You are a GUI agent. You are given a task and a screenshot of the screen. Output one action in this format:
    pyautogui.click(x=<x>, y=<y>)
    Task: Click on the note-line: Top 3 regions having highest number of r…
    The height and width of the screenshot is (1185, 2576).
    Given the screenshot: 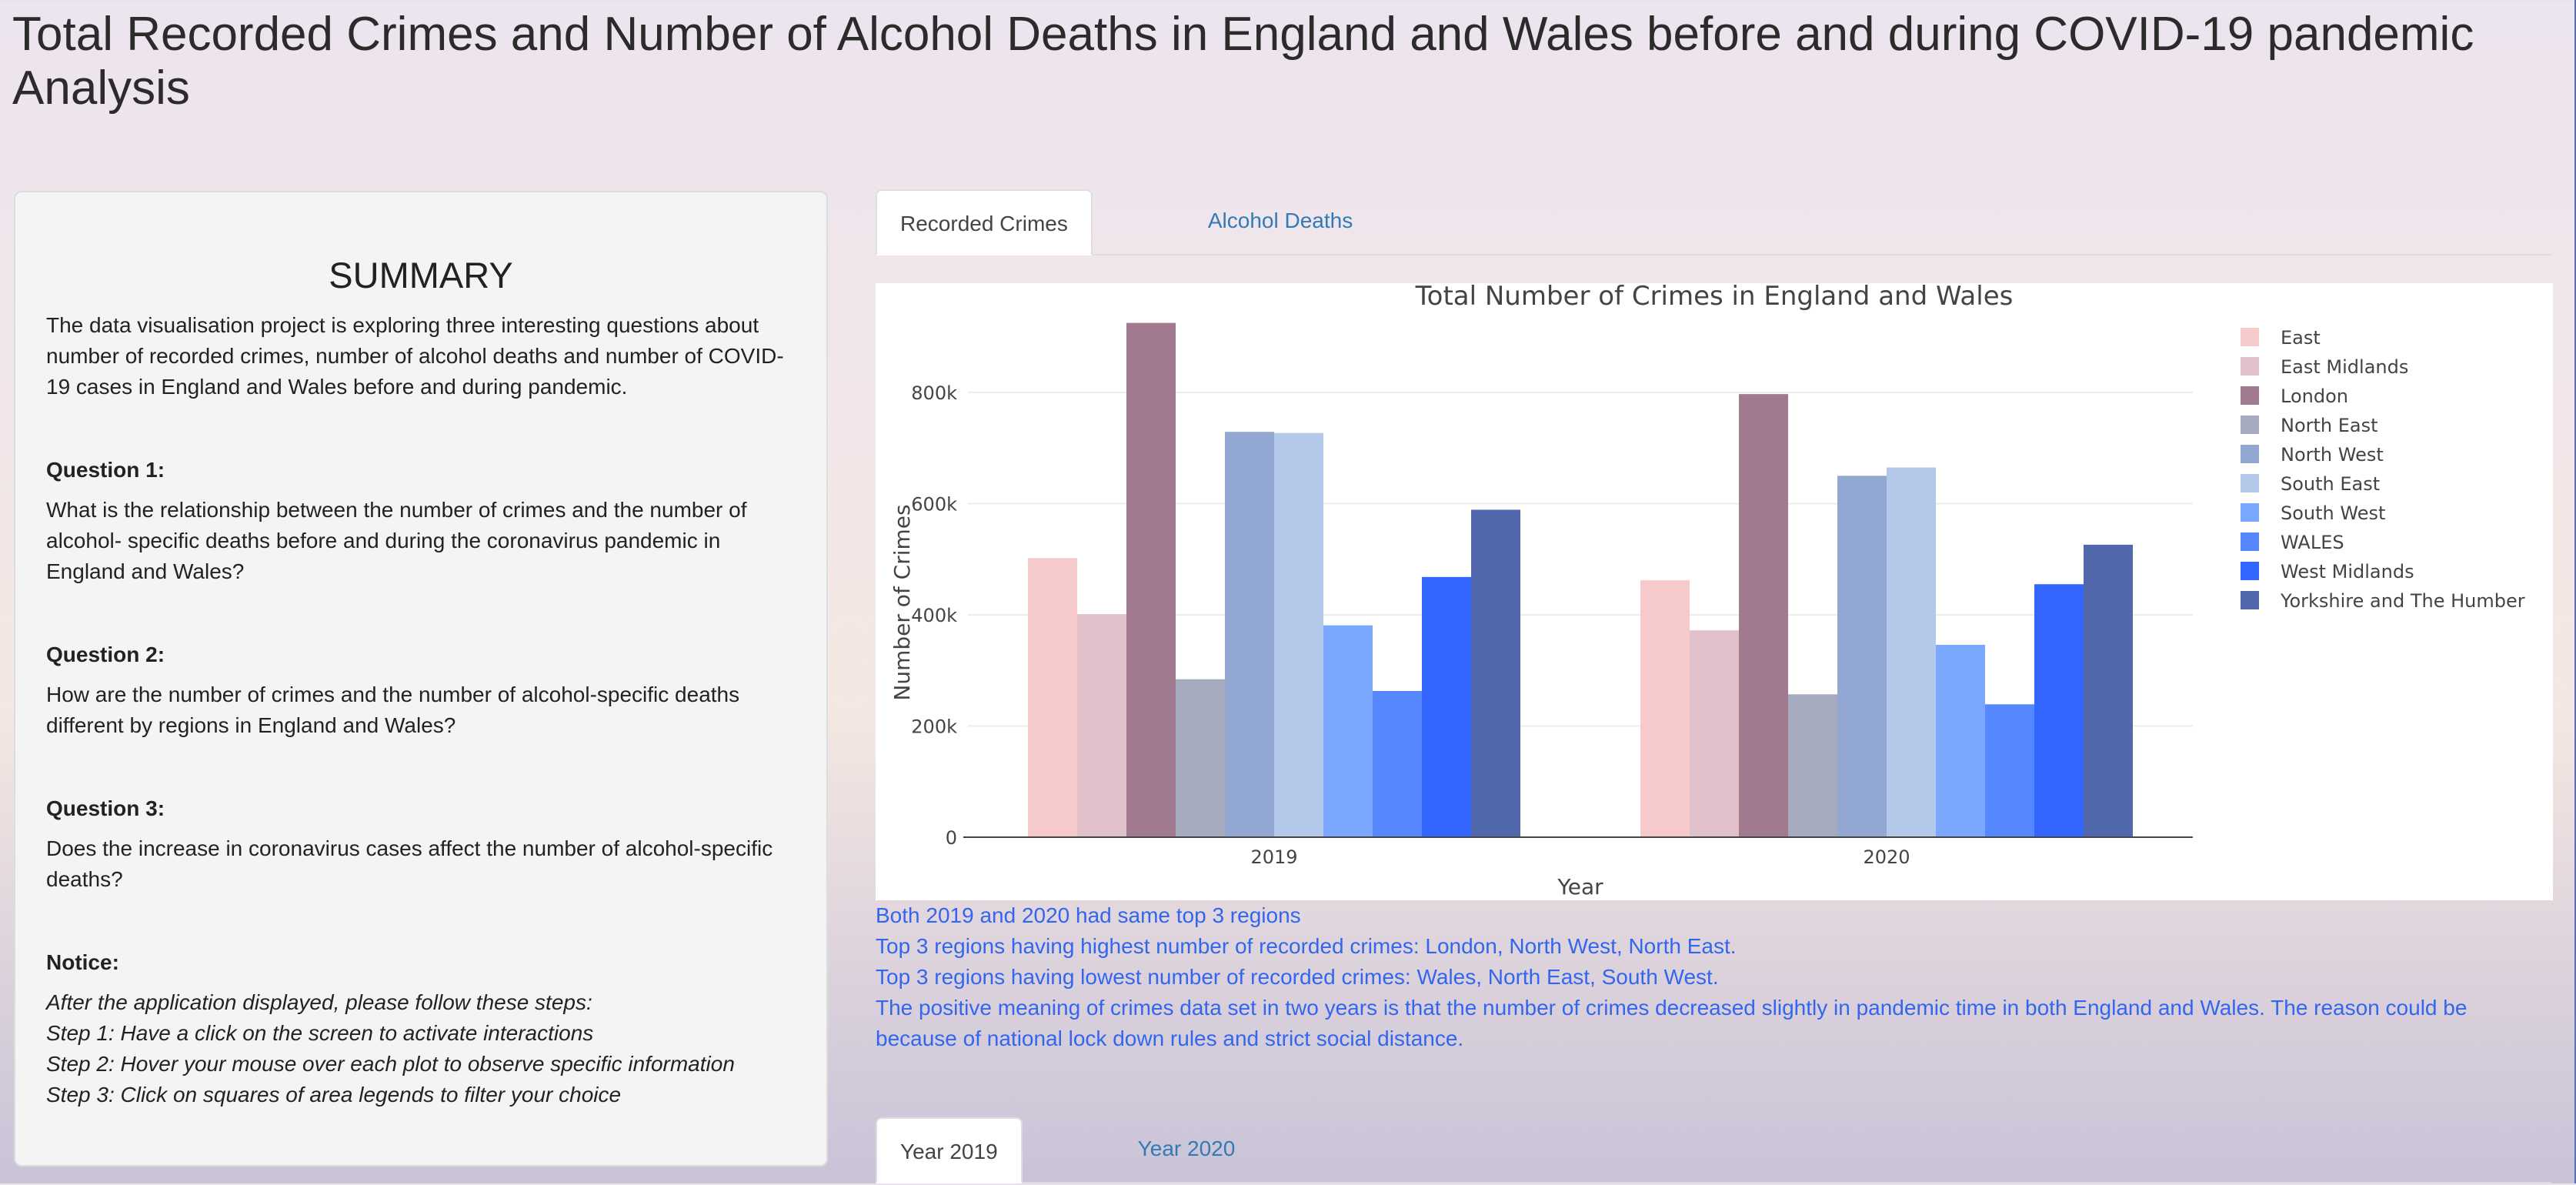 What is the action you would take?
    pyautogui.click(x=1306, y=946)
    